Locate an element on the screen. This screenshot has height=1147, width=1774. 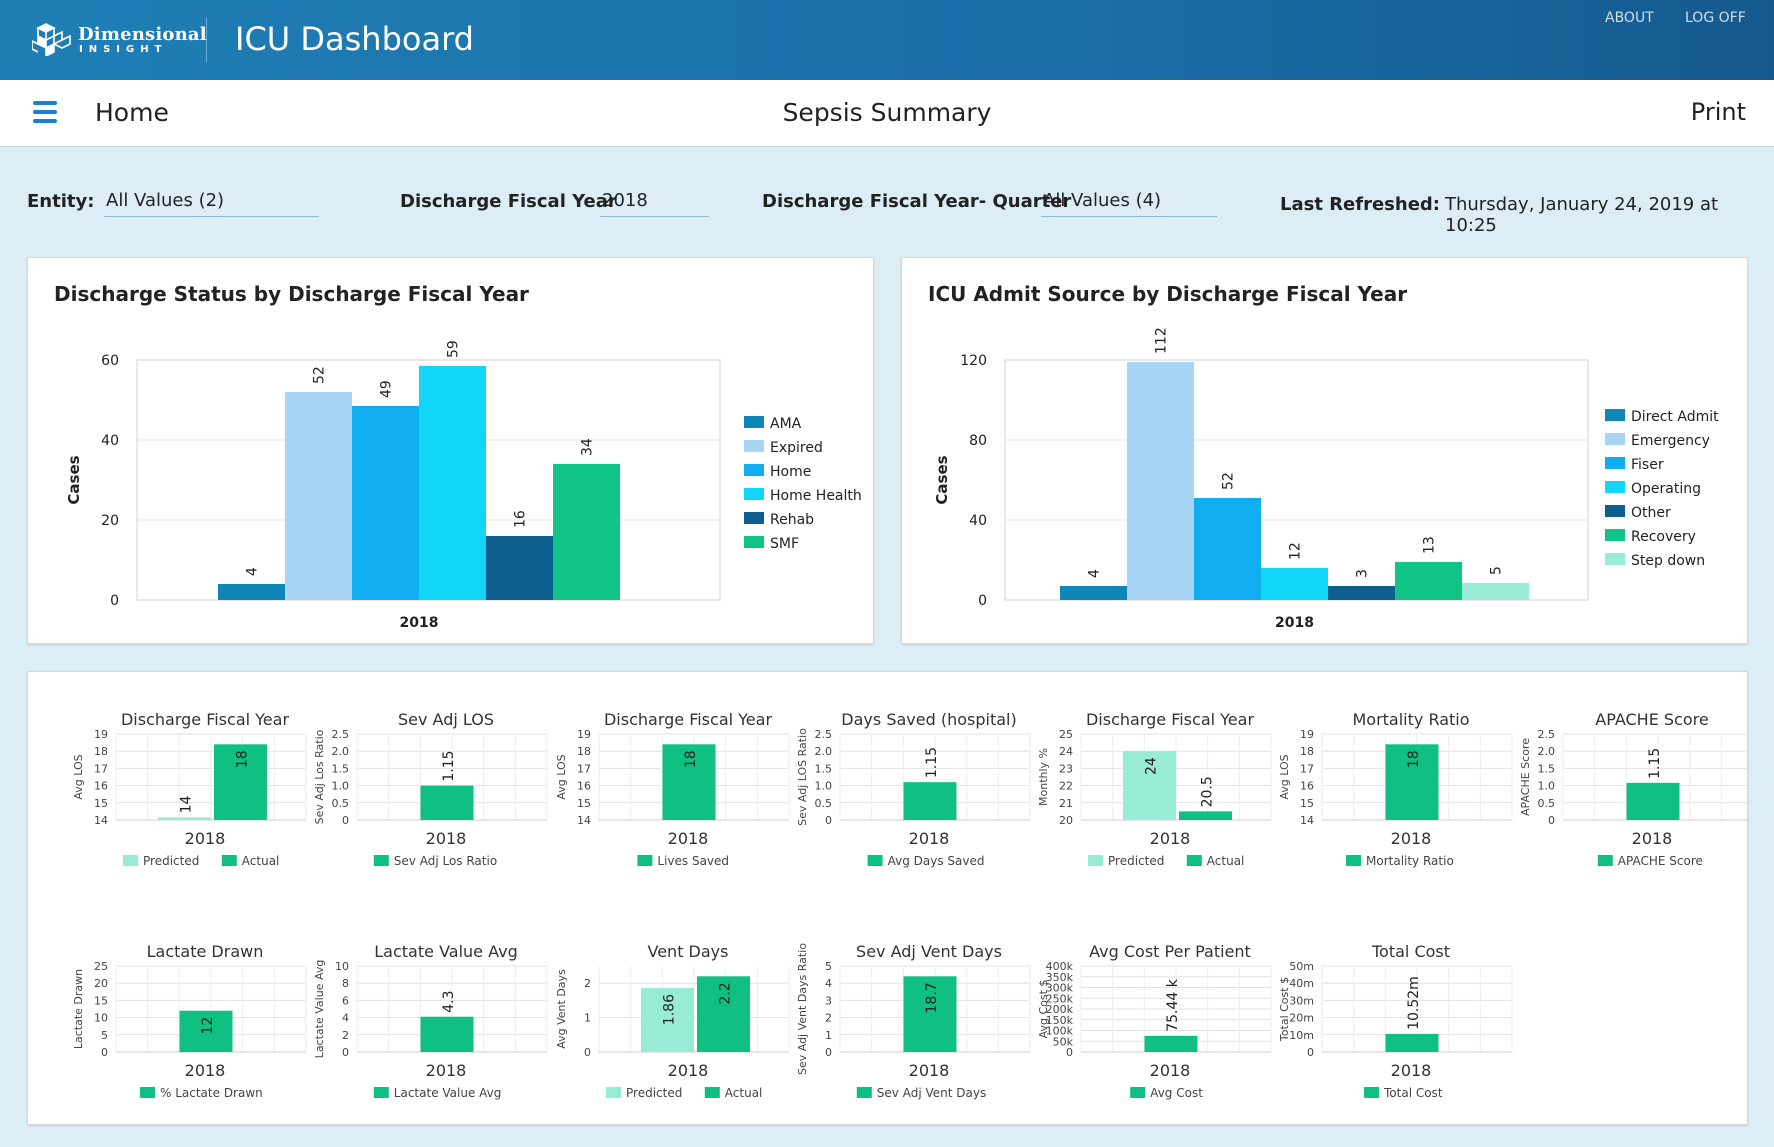
bar-home-health is located at coordinates (452, 483).